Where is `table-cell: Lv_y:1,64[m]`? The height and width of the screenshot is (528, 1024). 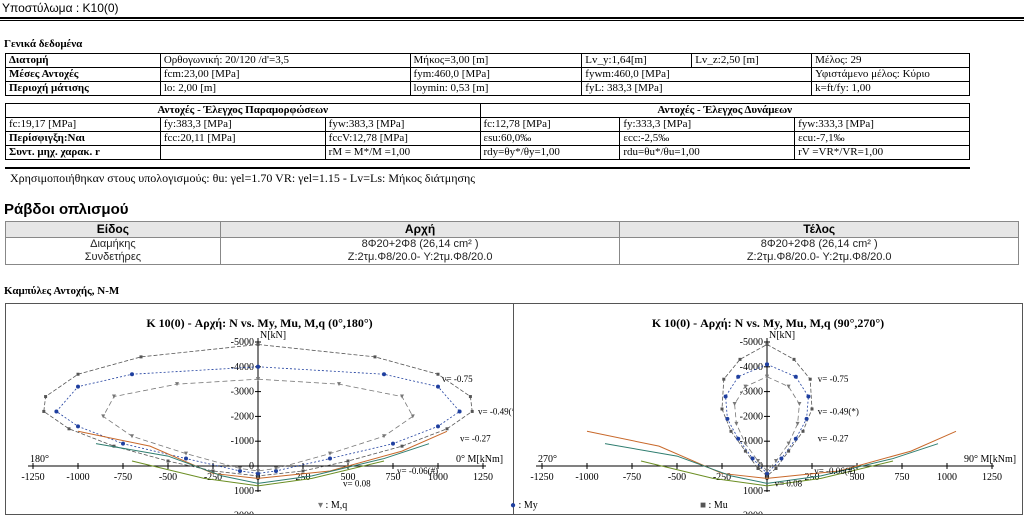 table-cell: Lv_y:1,64[m] is located at coordinates (637, 60).